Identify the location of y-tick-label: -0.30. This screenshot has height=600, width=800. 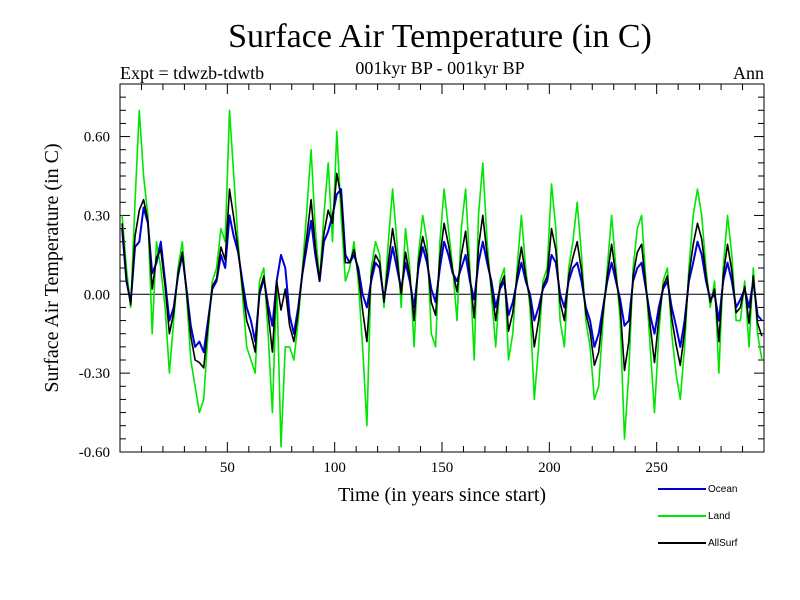
(94, 374).